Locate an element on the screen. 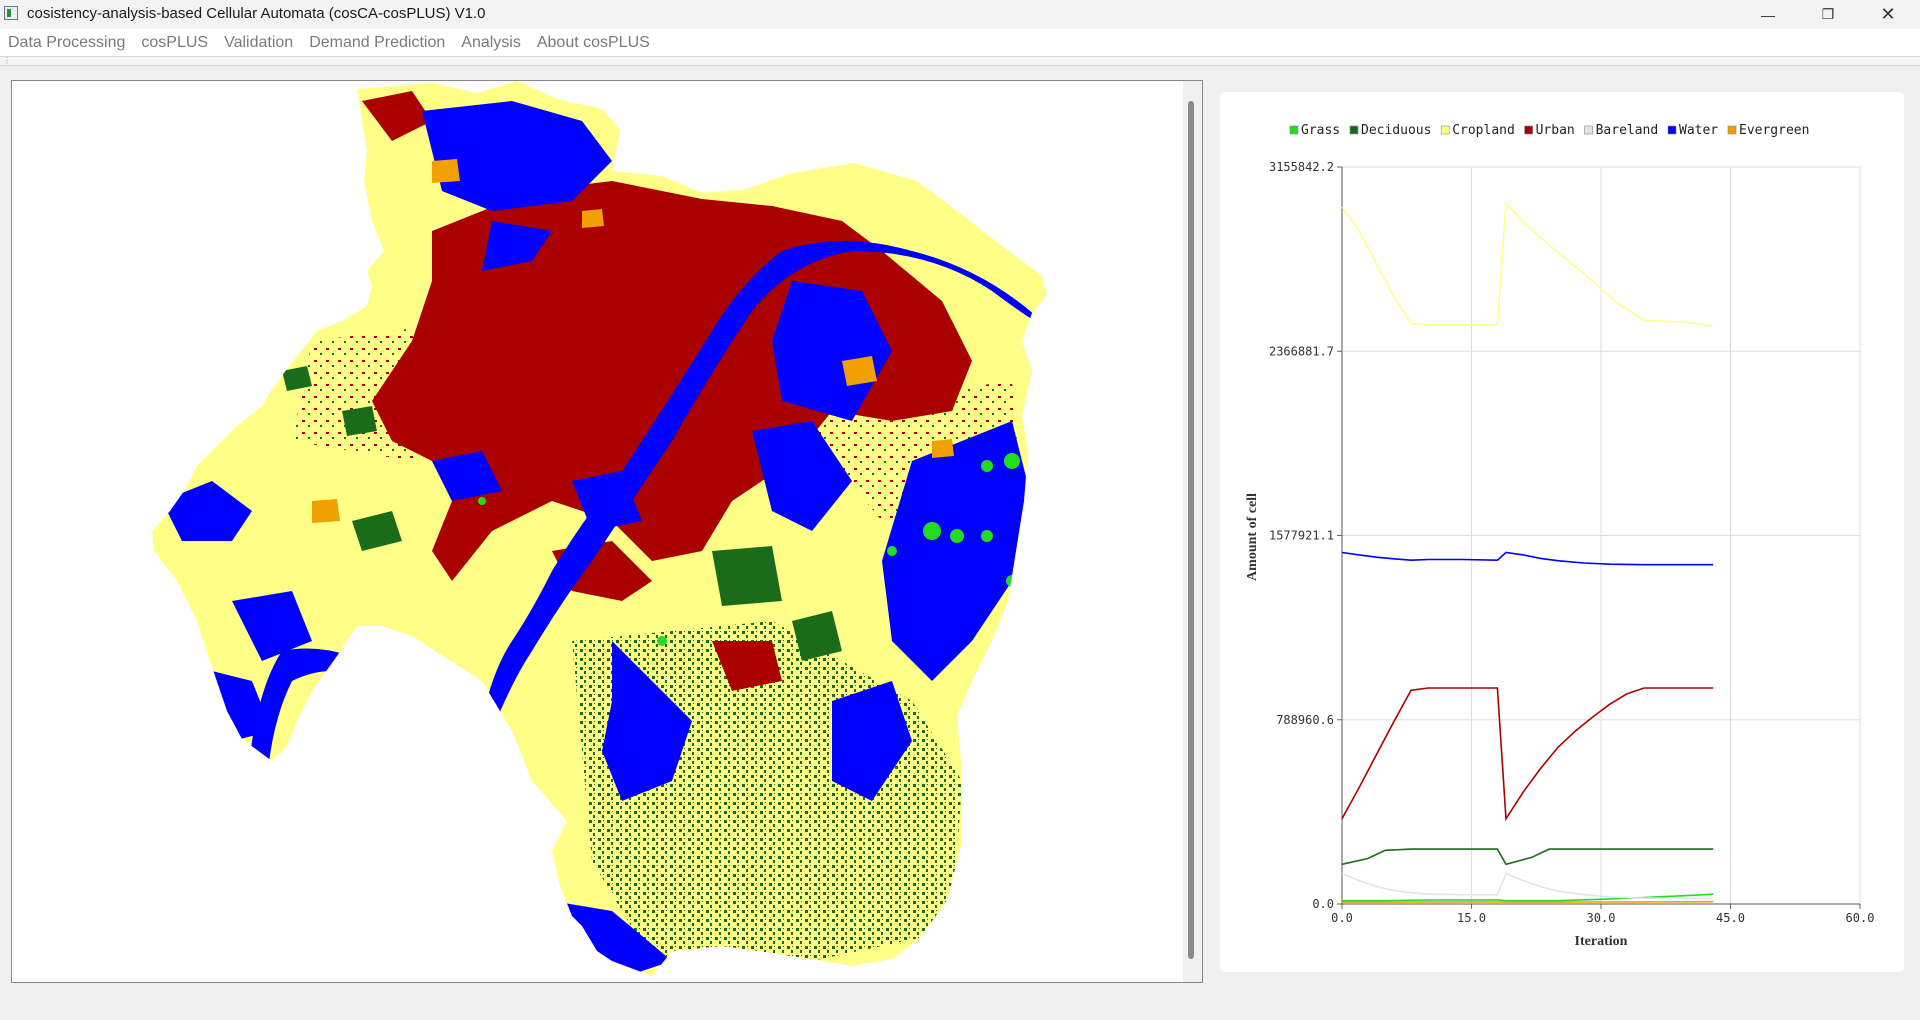  x-tick-label: 0.0 is located at coordinates (1342, 918).